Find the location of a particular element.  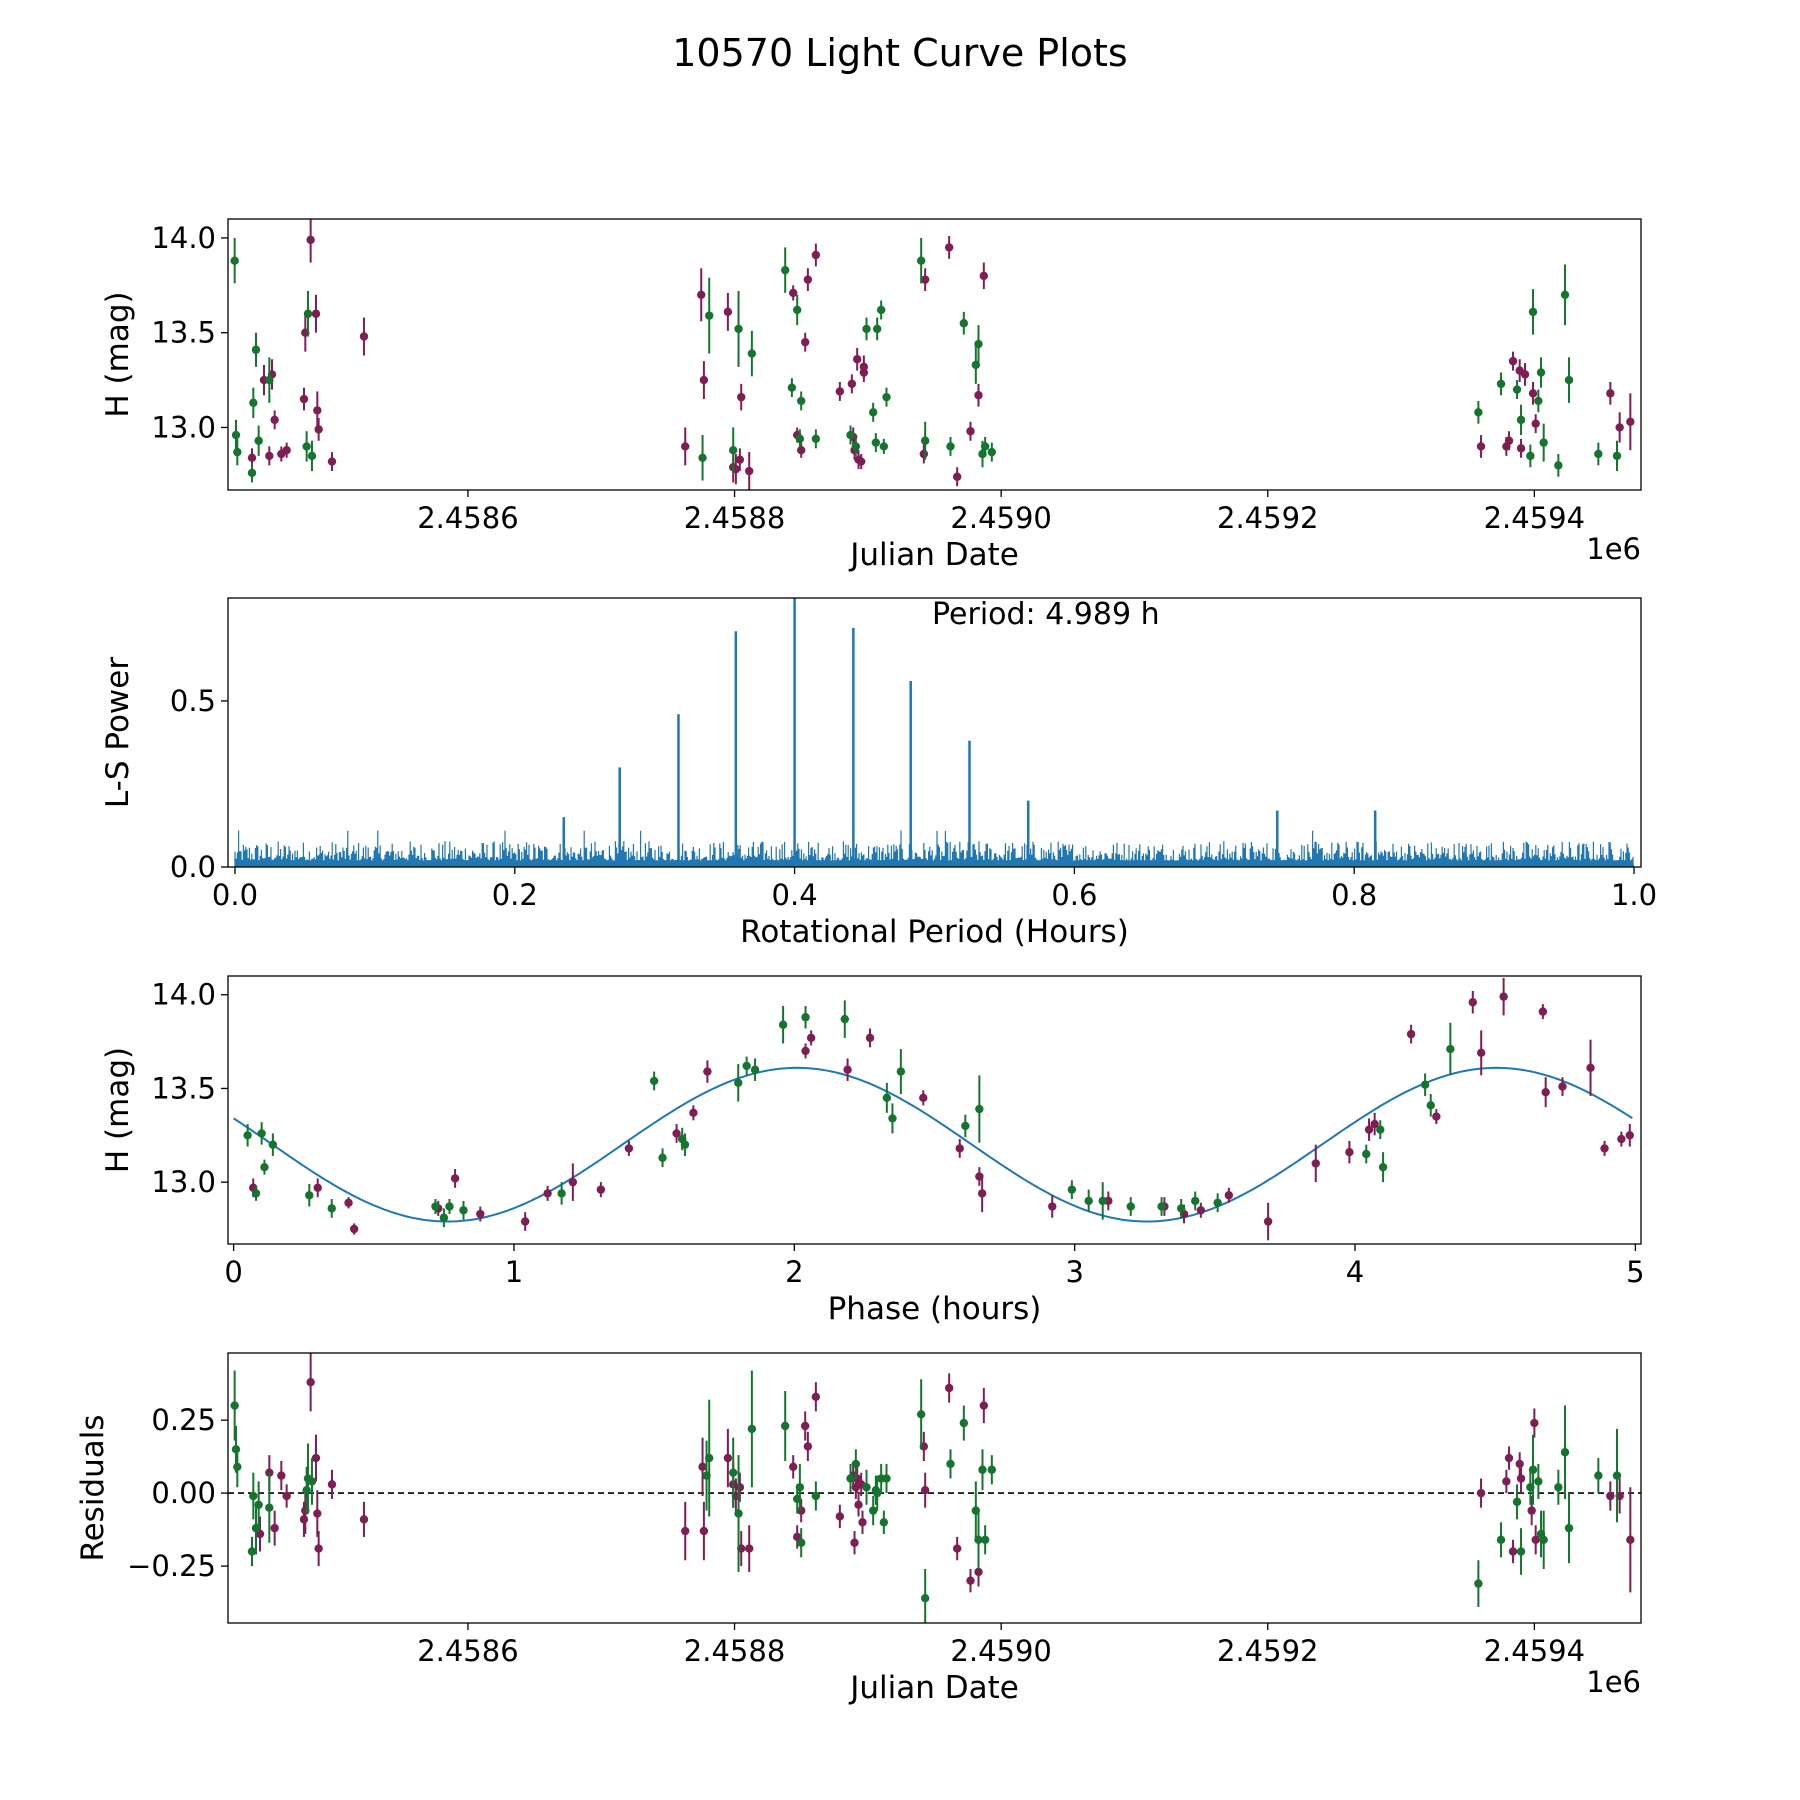

y-axis-label: L-S Power is located at coordinates (118, 732).